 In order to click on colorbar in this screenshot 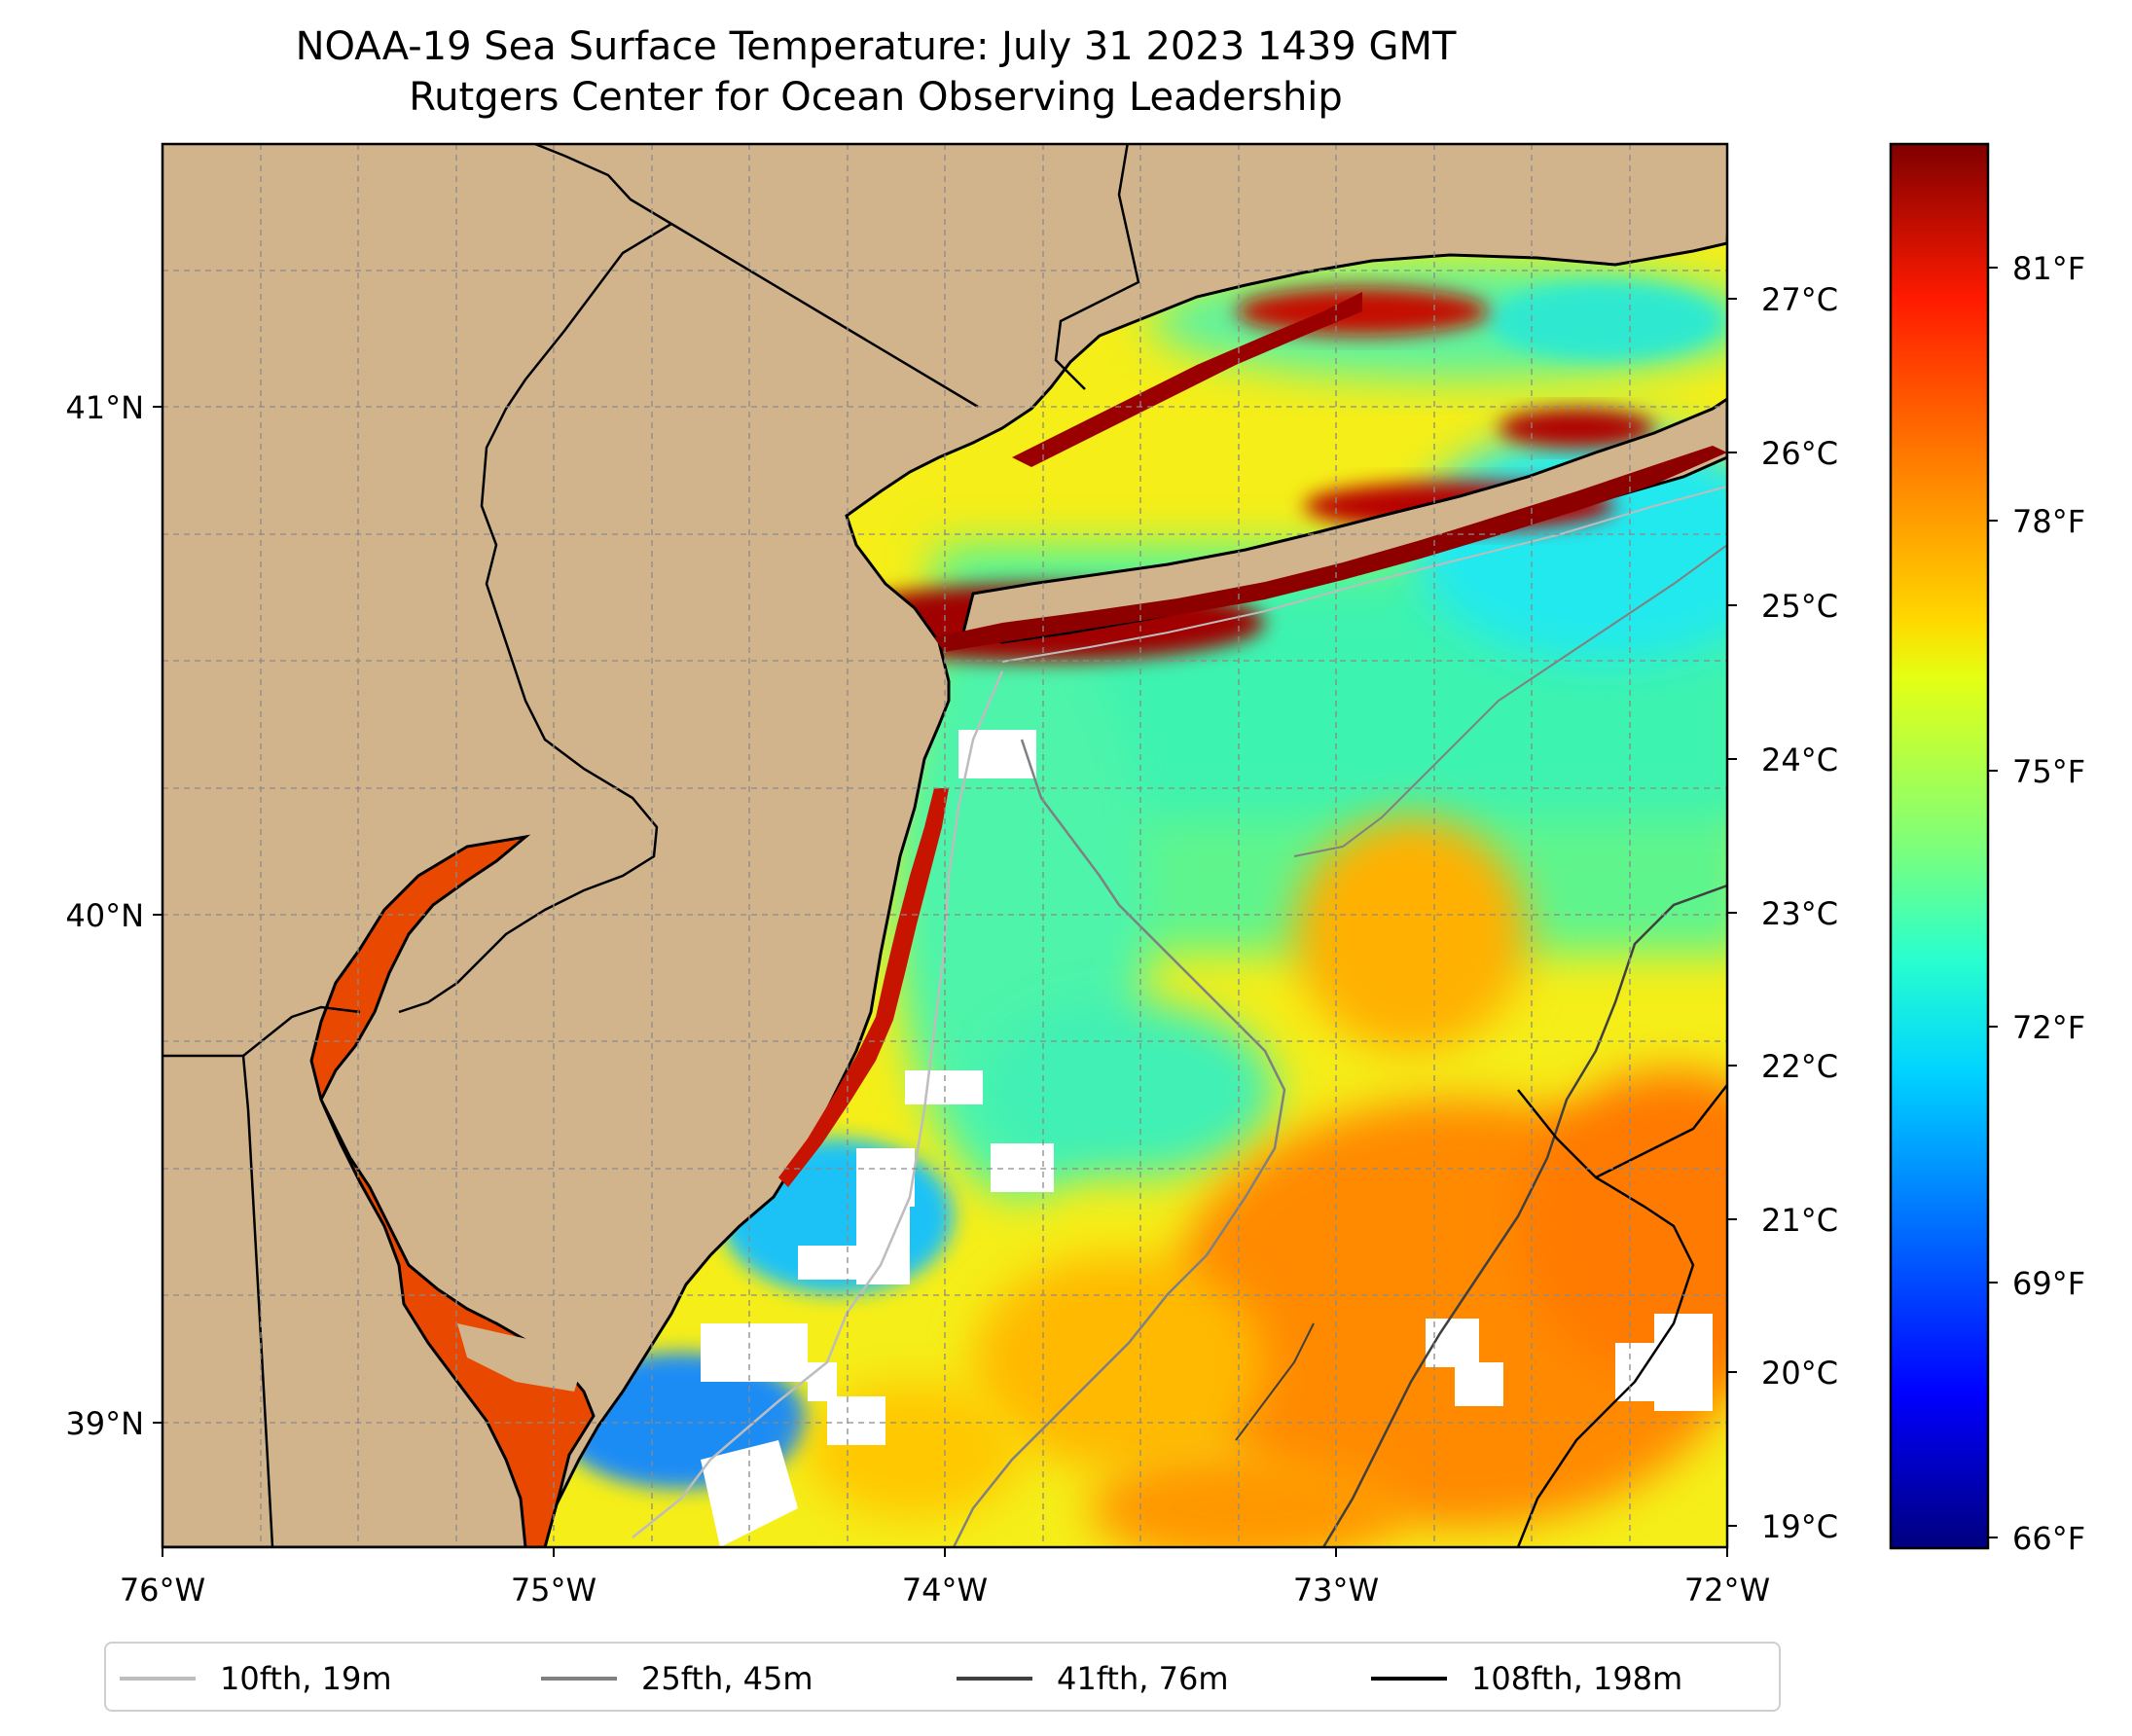, I will do `click(1940, 846)`.